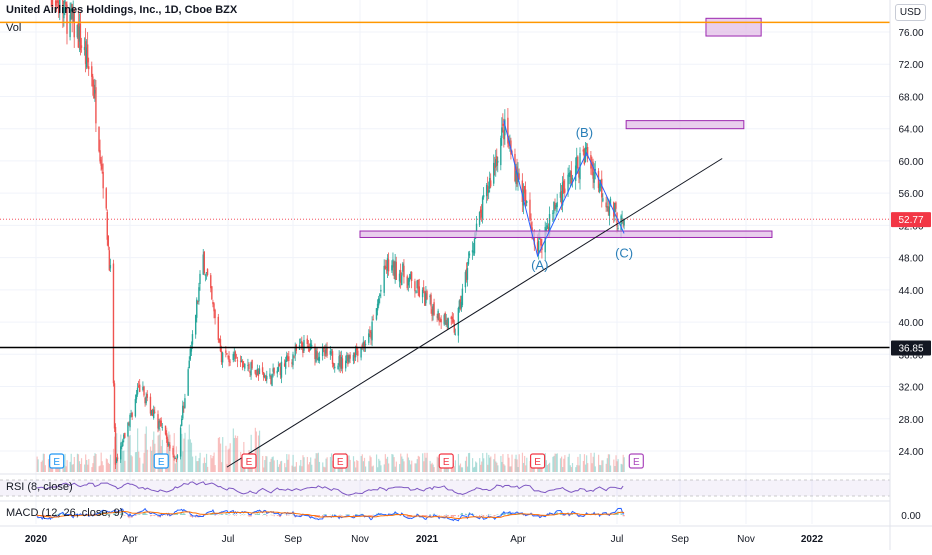 The width and height of the screenshot is (932, 555). I want to click on x-tick-label: Nov, so click(746, 539).